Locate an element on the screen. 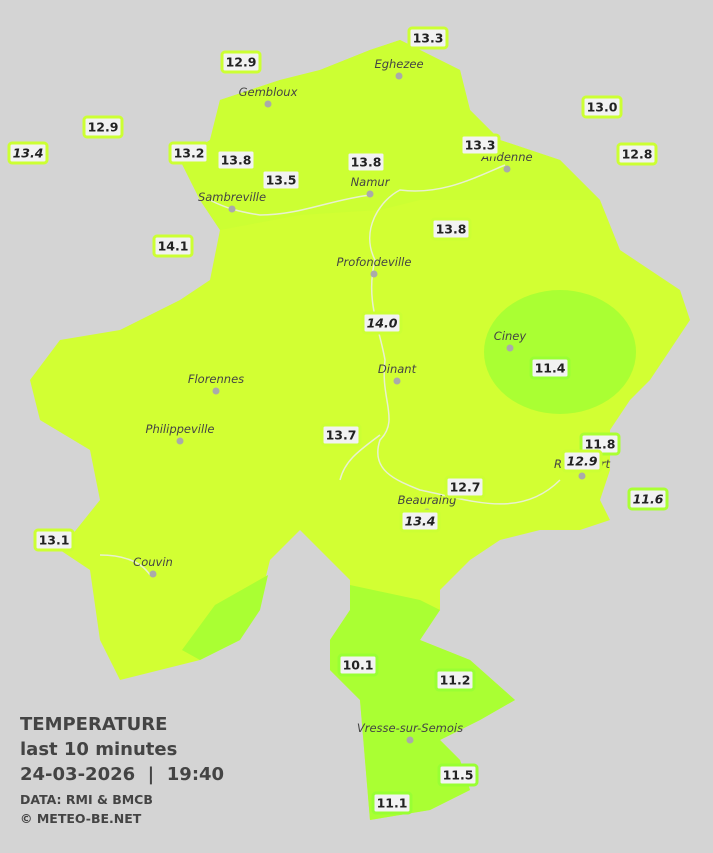 This screenshot has height=853, width=713. city-label: Profondeville is located at coordinates (374, 262).